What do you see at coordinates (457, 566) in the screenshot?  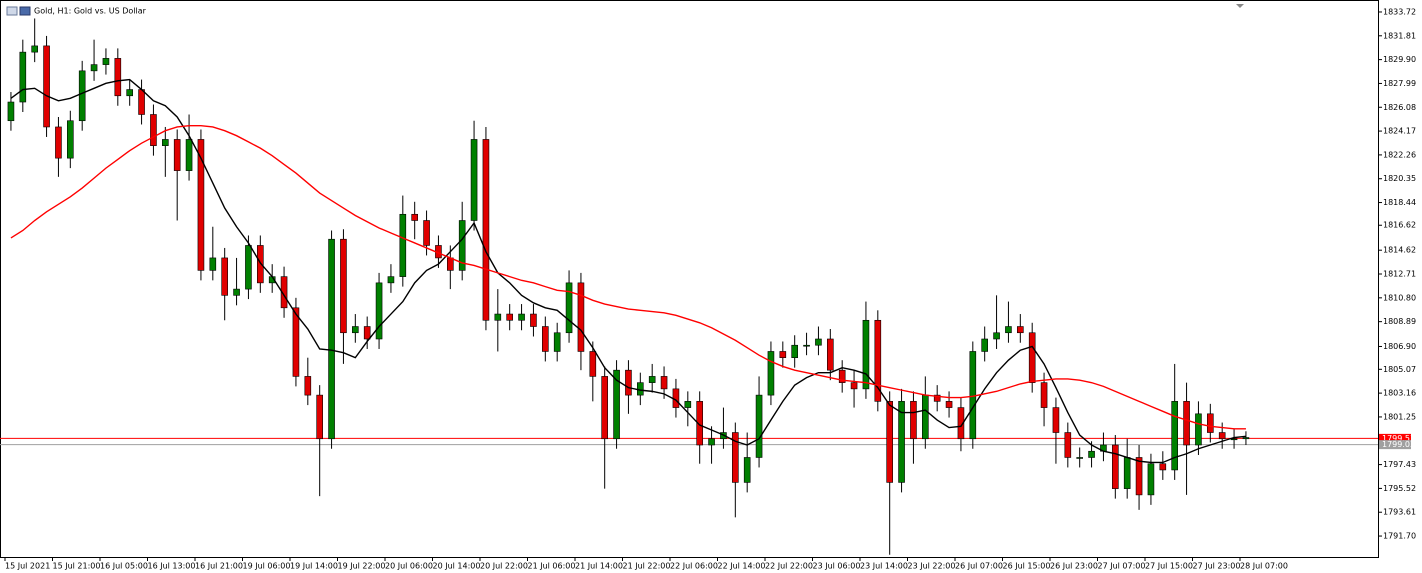 I see `x-tick-label: 20 Jul 14:00` at bounding box center [457, 566].